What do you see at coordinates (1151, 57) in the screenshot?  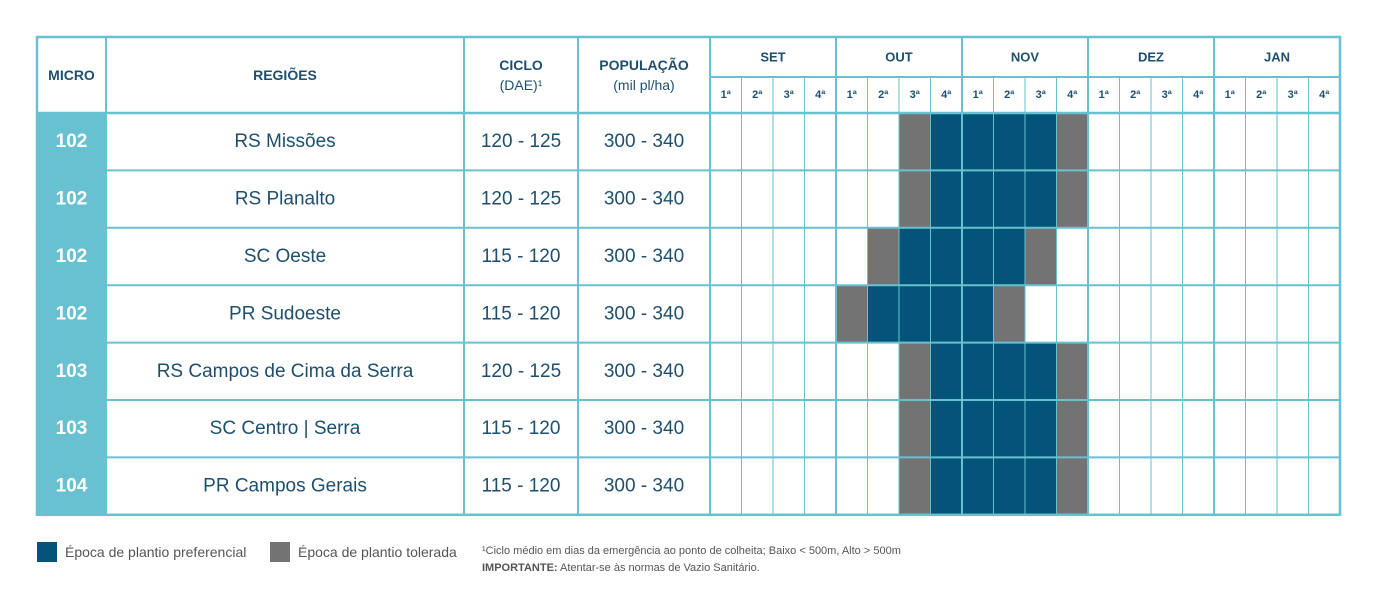 I see `month-label-dez: DEZ` at bounding box center [1151, 57].